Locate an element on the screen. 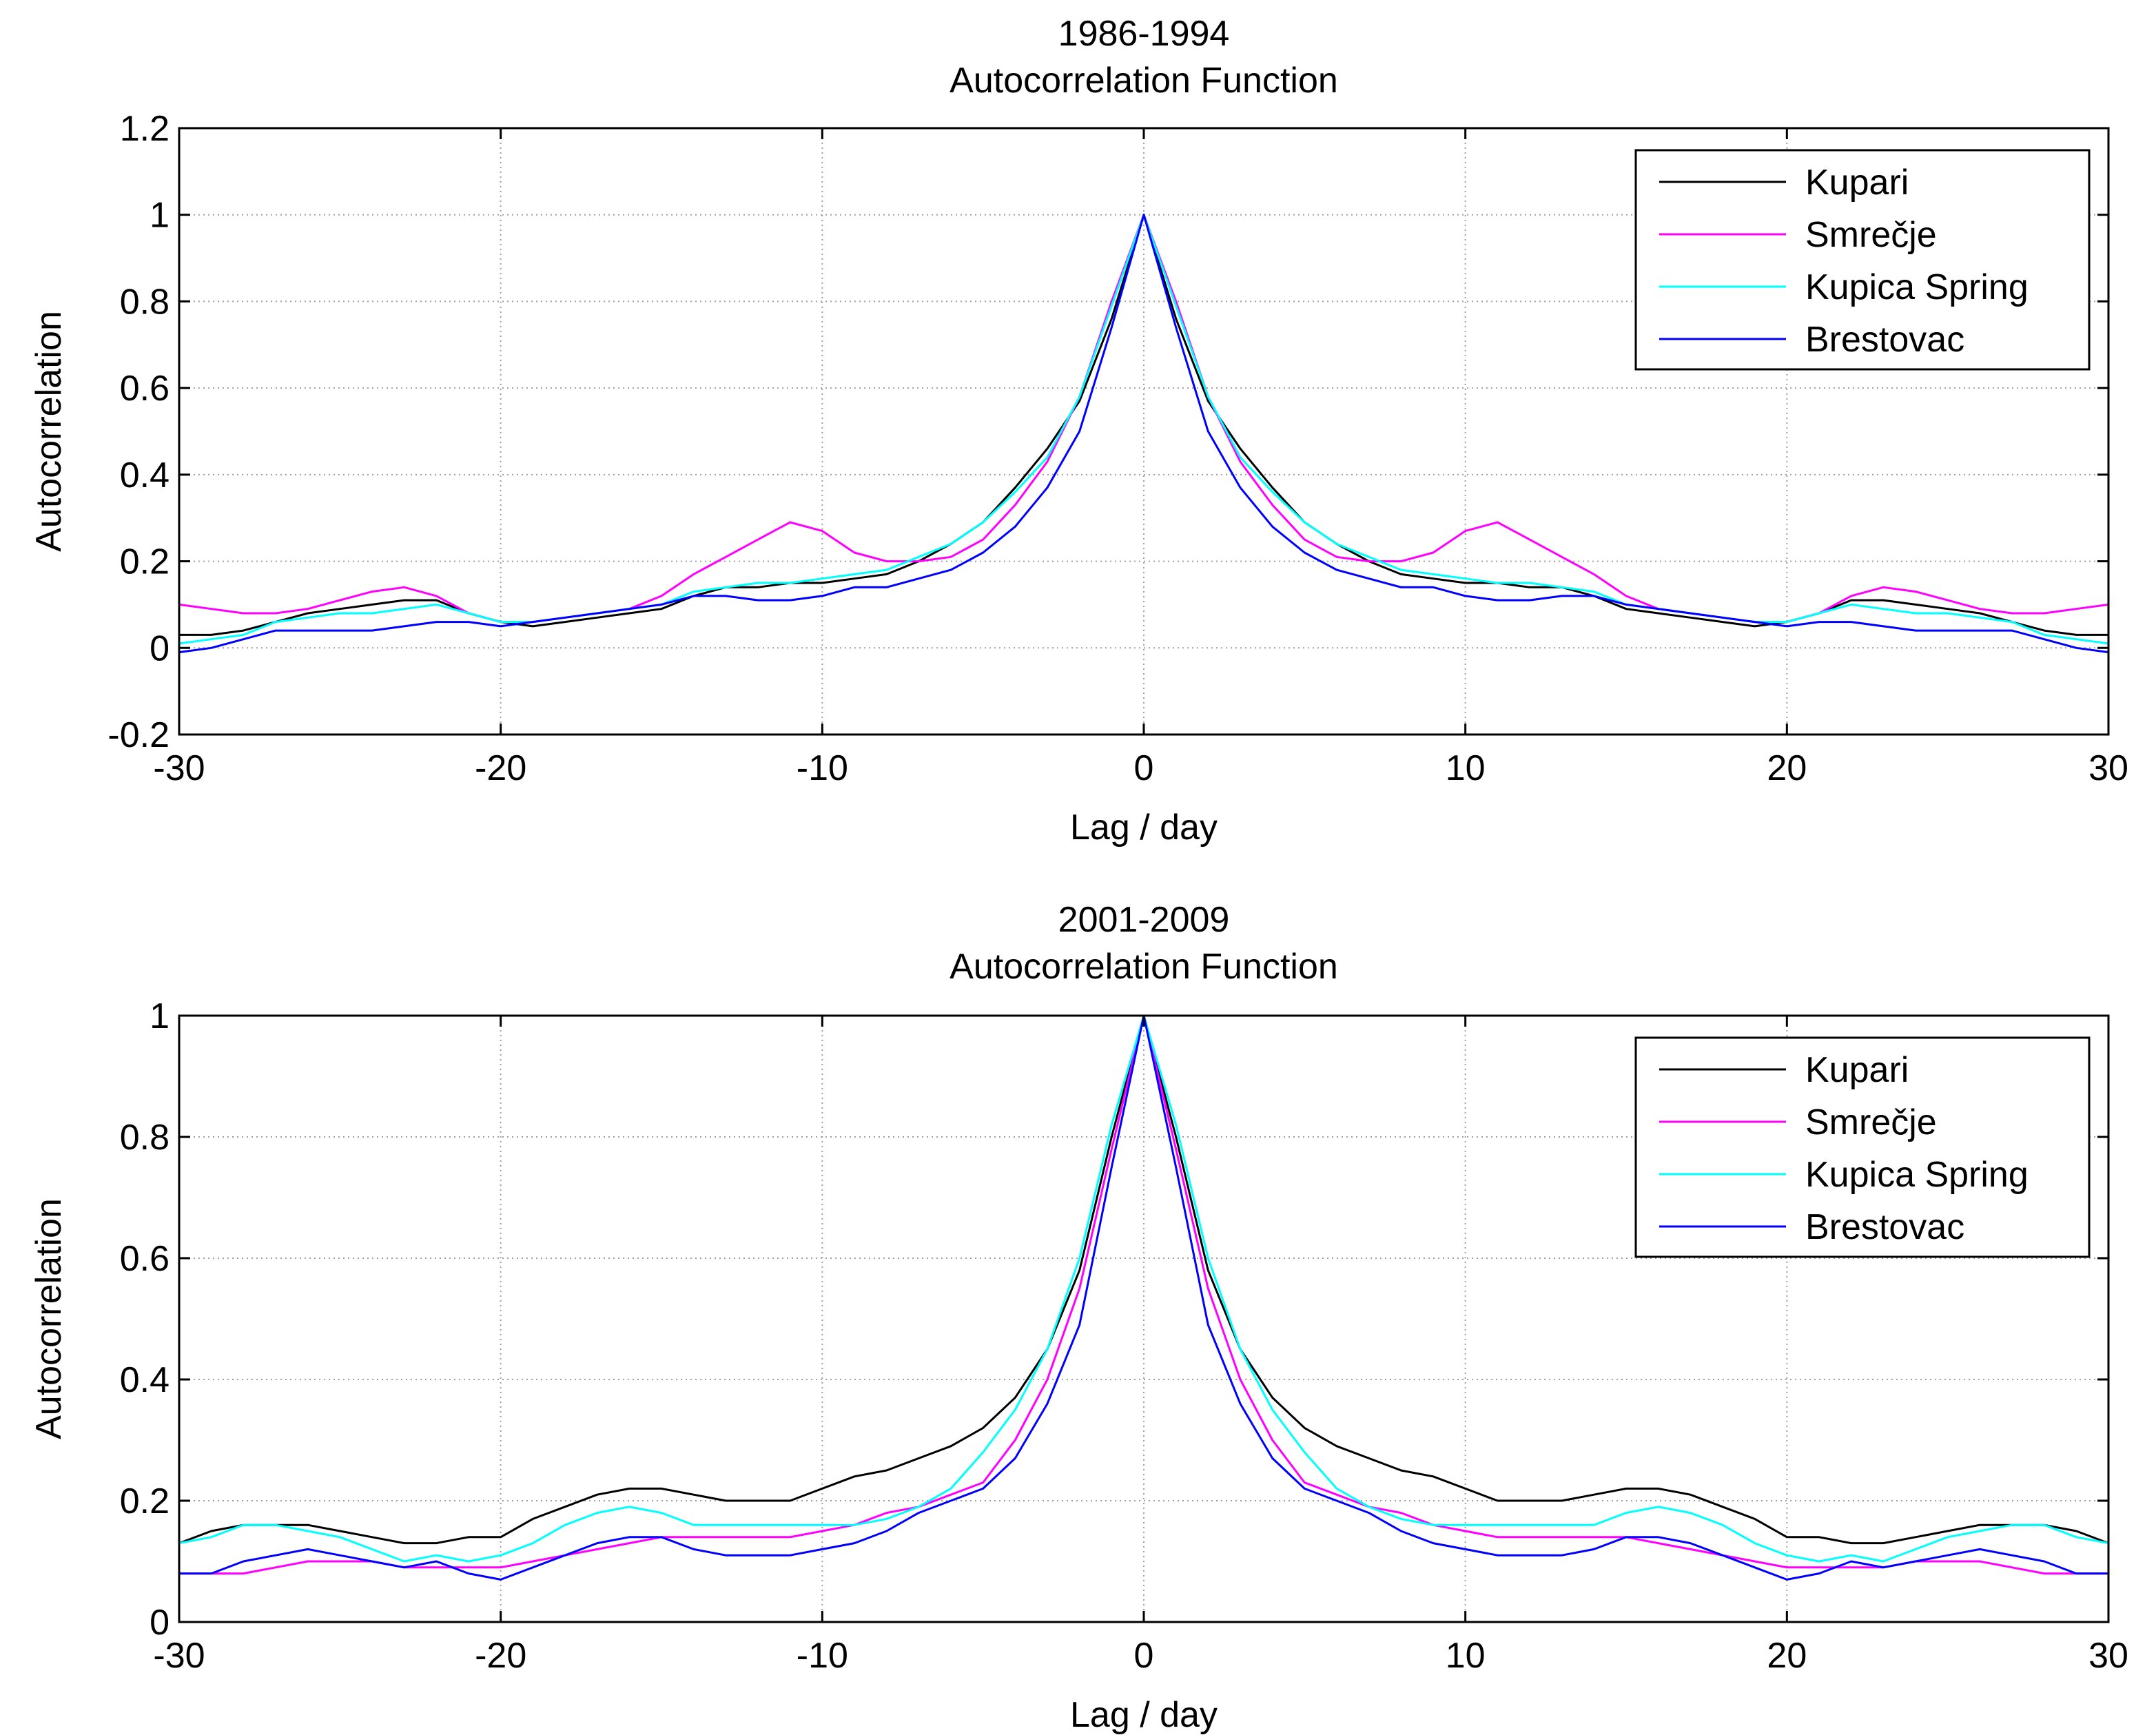  y-tick-label: 1.2 is located at coordinates (145, 129).